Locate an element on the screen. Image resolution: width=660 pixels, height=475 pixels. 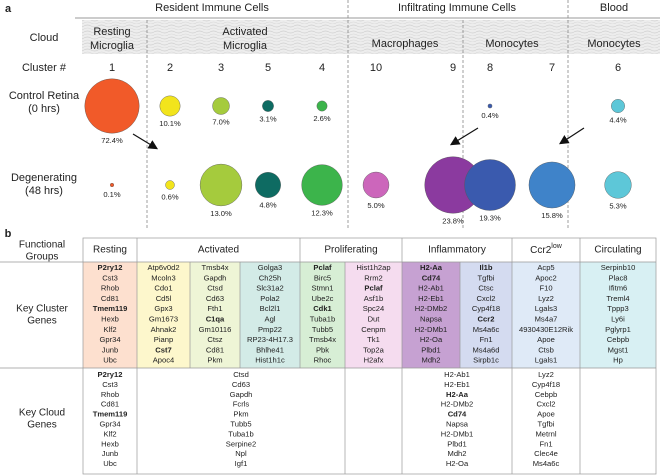
gene: Serpine2 is located at coordinates (241, 443).